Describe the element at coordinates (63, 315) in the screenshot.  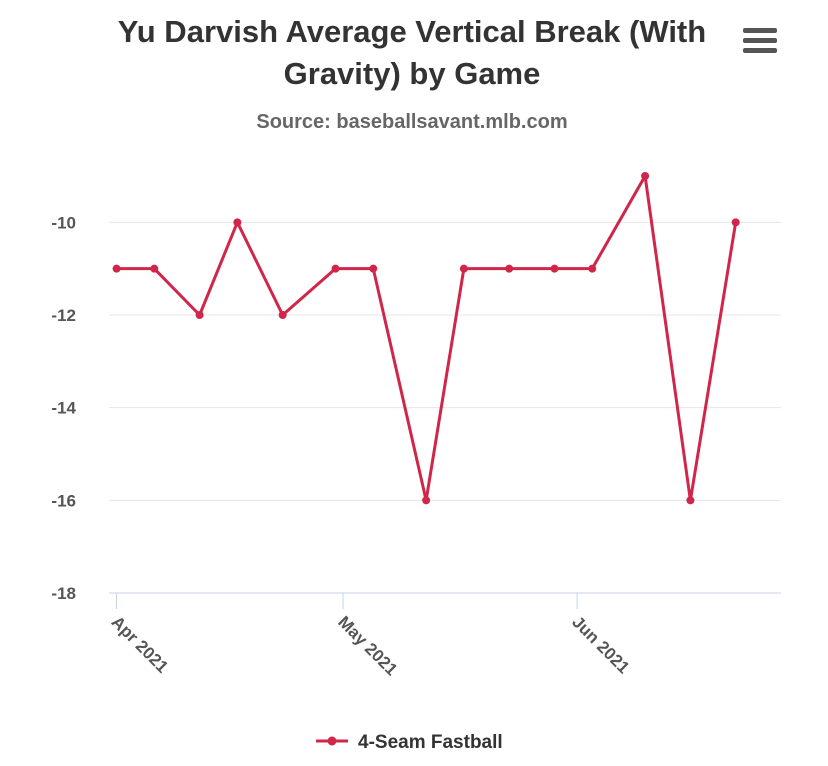
I see `y-tick-label: -12` at that location.